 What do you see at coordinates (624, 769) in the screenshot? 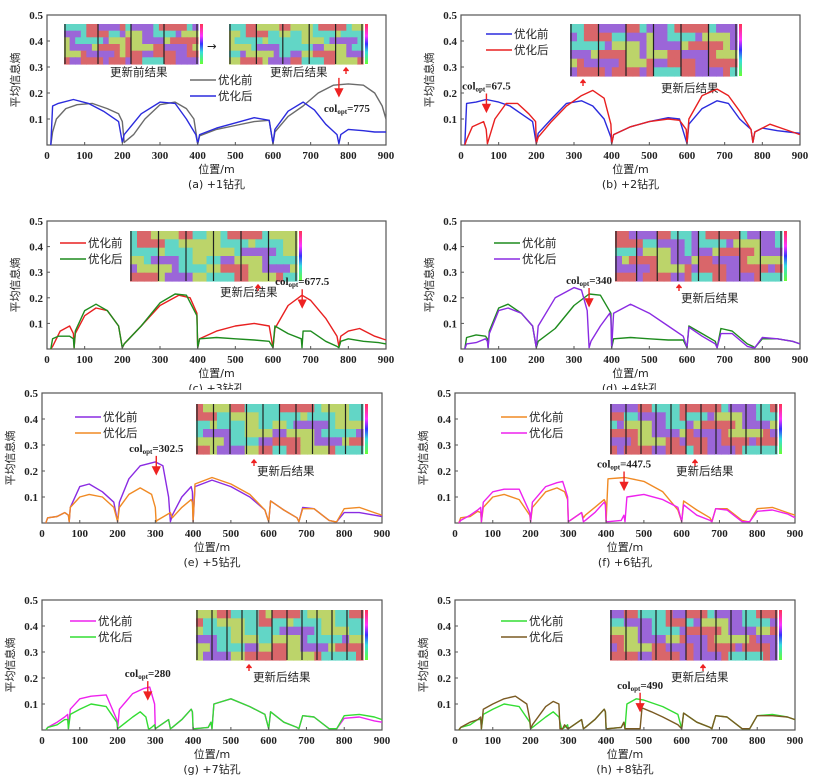
I see `panel-caption: (h) +8钻孔` at bounding box center [624, 769].